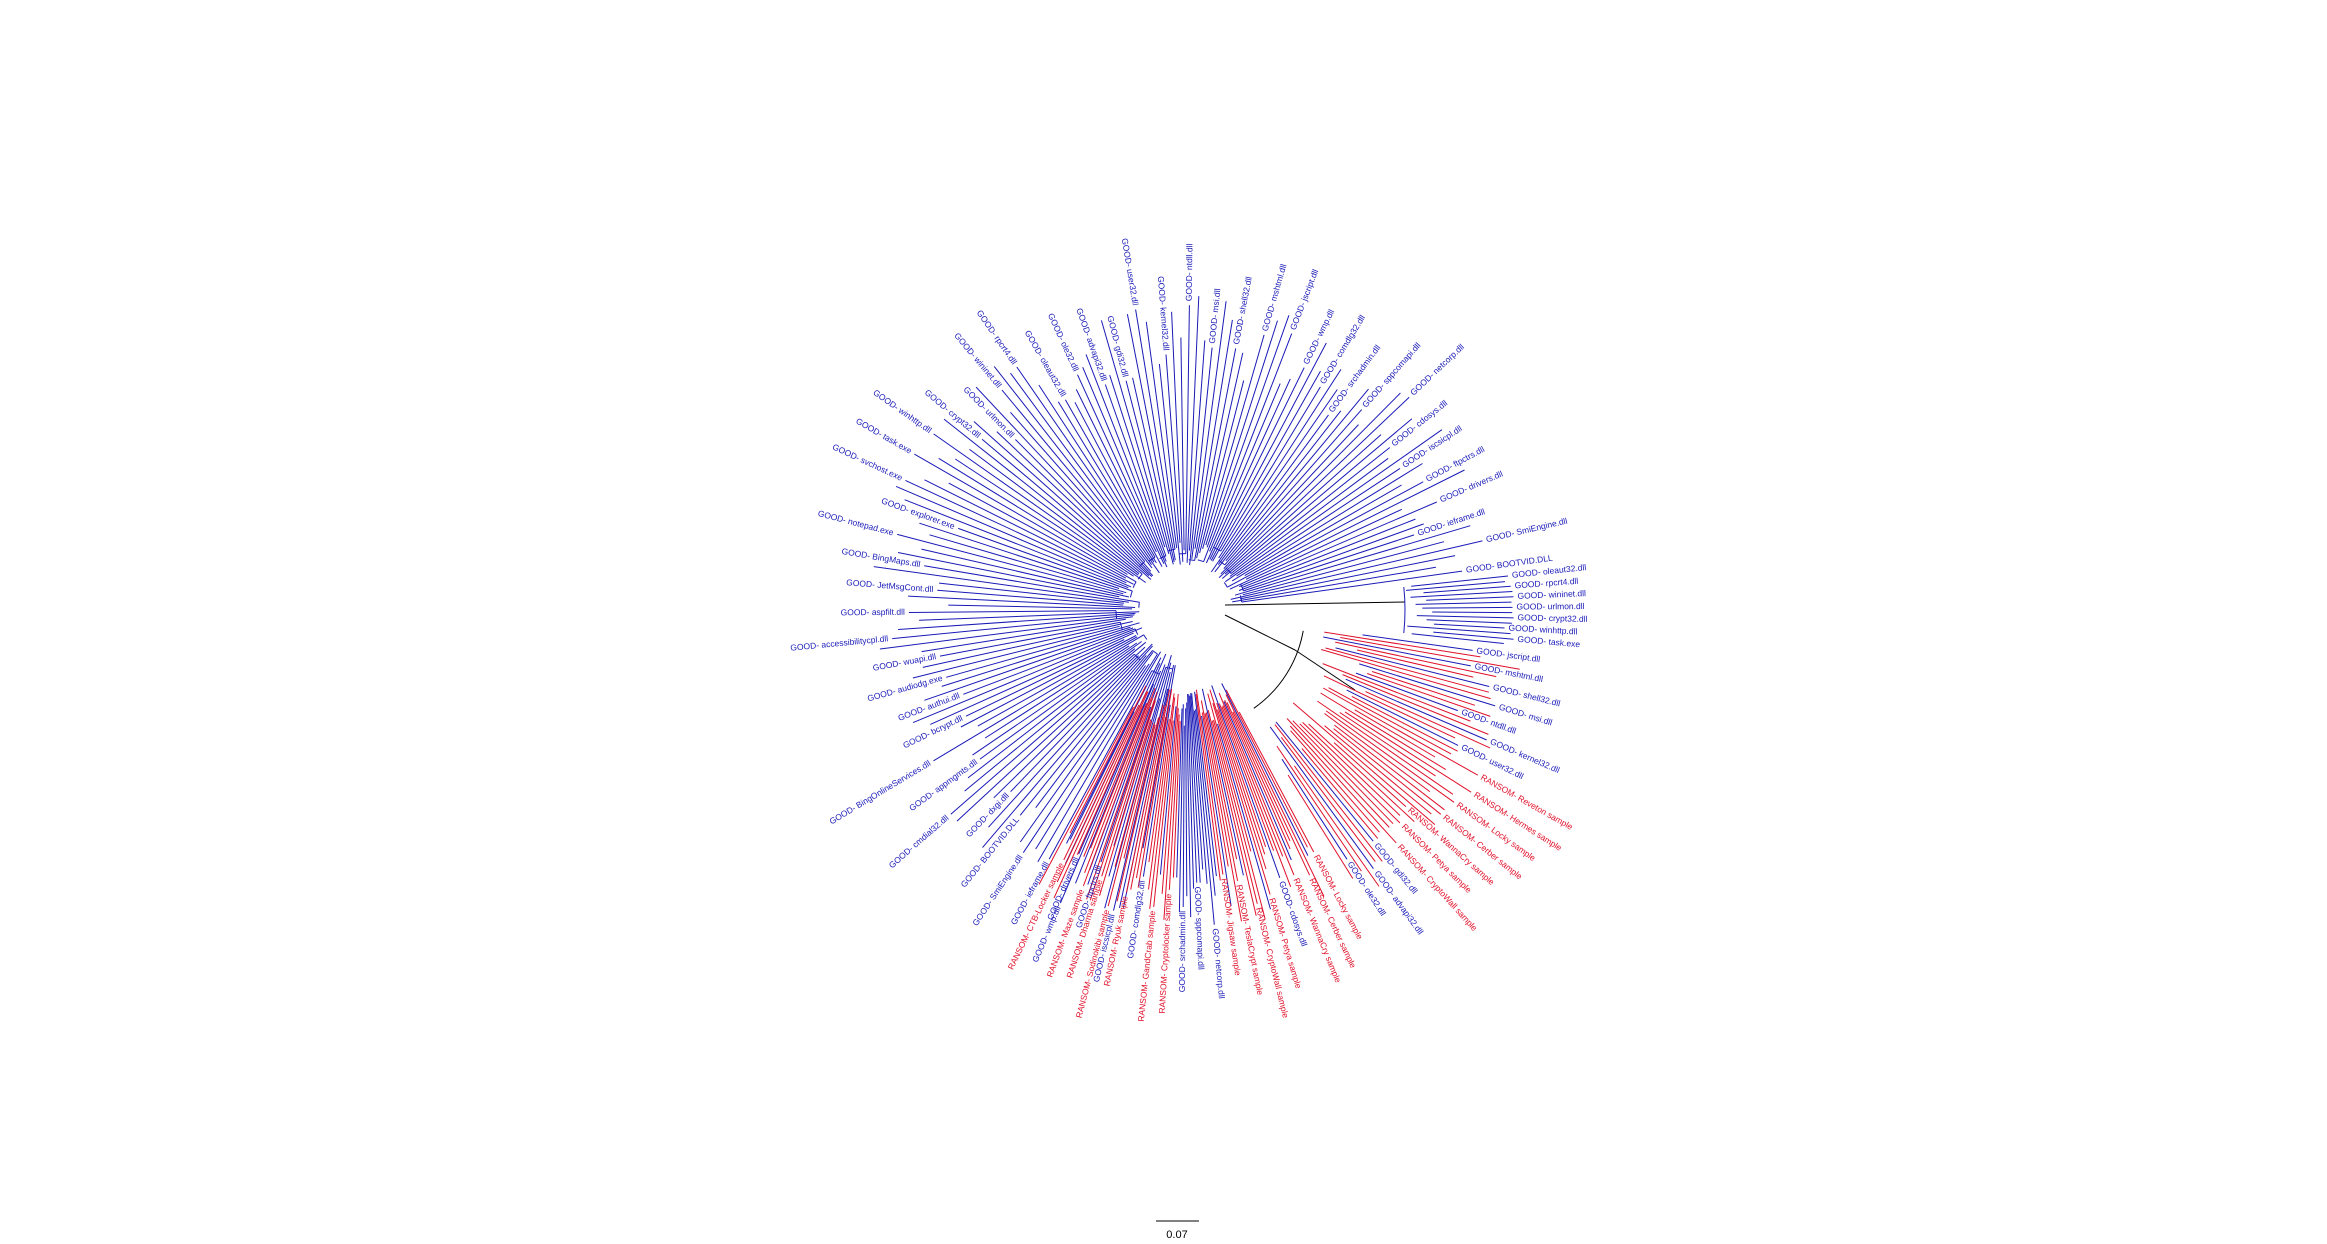 The width and height of the screenshot is (2327, 1244). I want to click on scale-bar-label: 0.07, so click(1176, 1235).